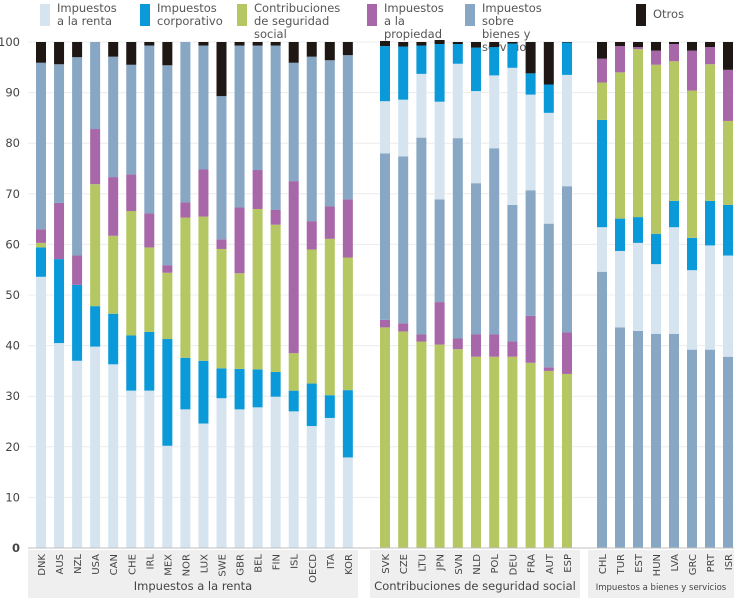 The image size is (734, 600). What do you see at coordinates (674, 131) in the screenshot?
I see `bar-segment-lva-ssc` at bounding box center [674, 131].